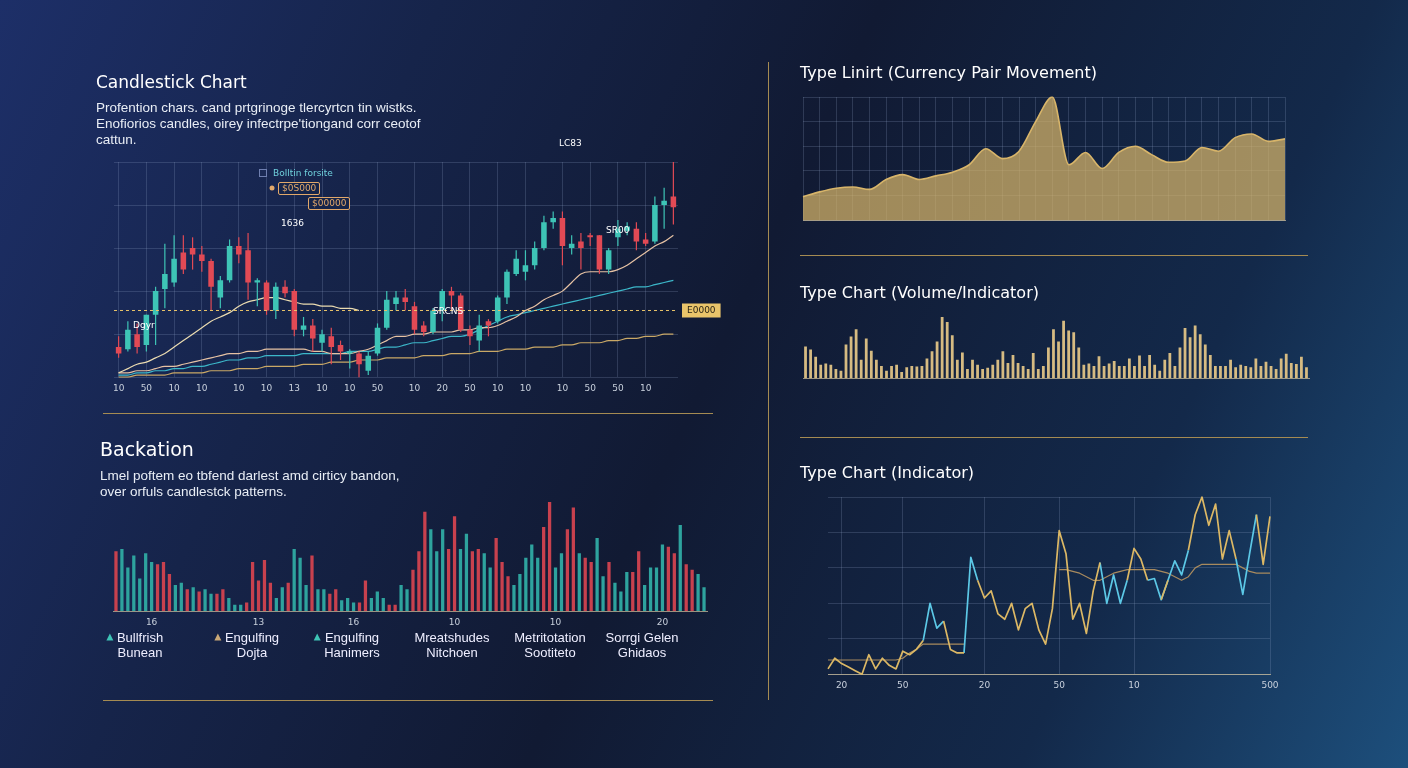  Describe the element at coordinates (887, 472) in the screenshot. I see `chart-title: Type Chart (Indicator)` at that location.